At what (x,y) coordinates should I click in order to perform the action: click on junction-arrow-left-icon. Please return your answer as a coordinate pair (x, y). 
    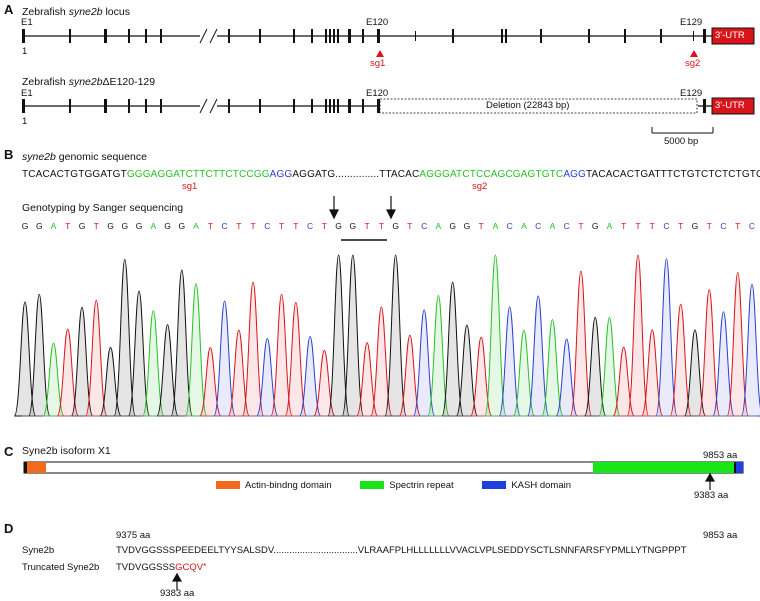
    Looking at the image, I should click on (334, 208).